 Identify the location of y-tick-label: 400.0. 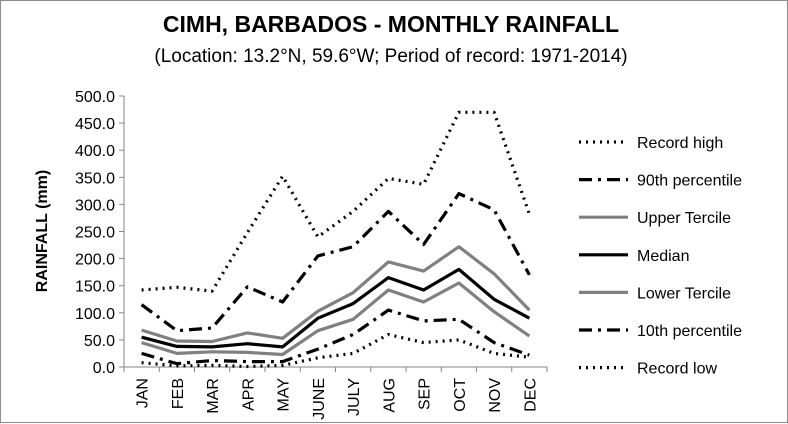
(95, 151).